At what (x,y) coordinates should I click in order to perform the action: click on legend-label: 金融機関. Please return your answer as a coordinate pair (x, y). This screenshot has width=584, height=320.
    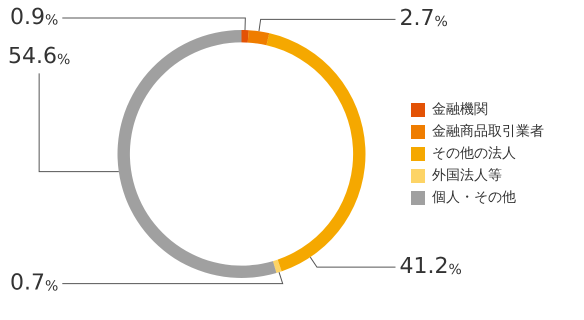
    Looking at the image, I should click on (460, 110).